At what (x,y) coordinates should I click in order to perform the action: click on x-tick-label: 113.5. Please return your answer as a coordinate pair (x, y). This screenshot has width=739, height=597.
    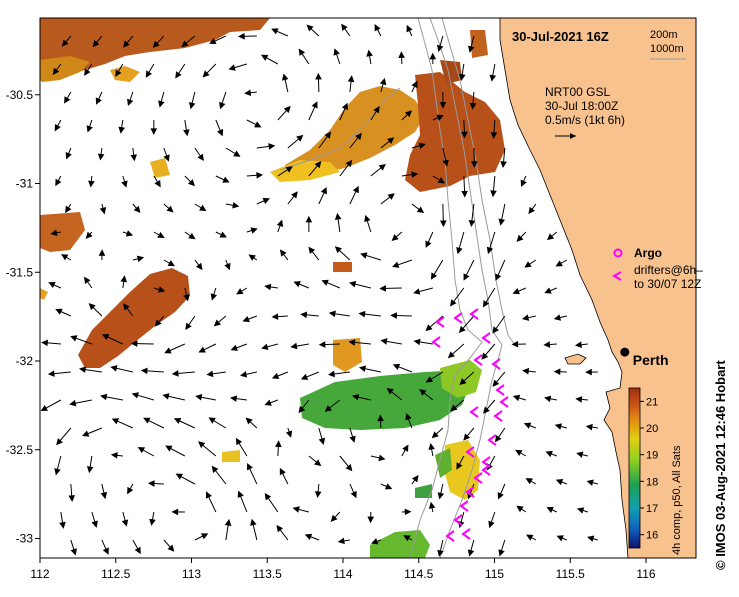
    Looking at the image, I should click on (267, 574).